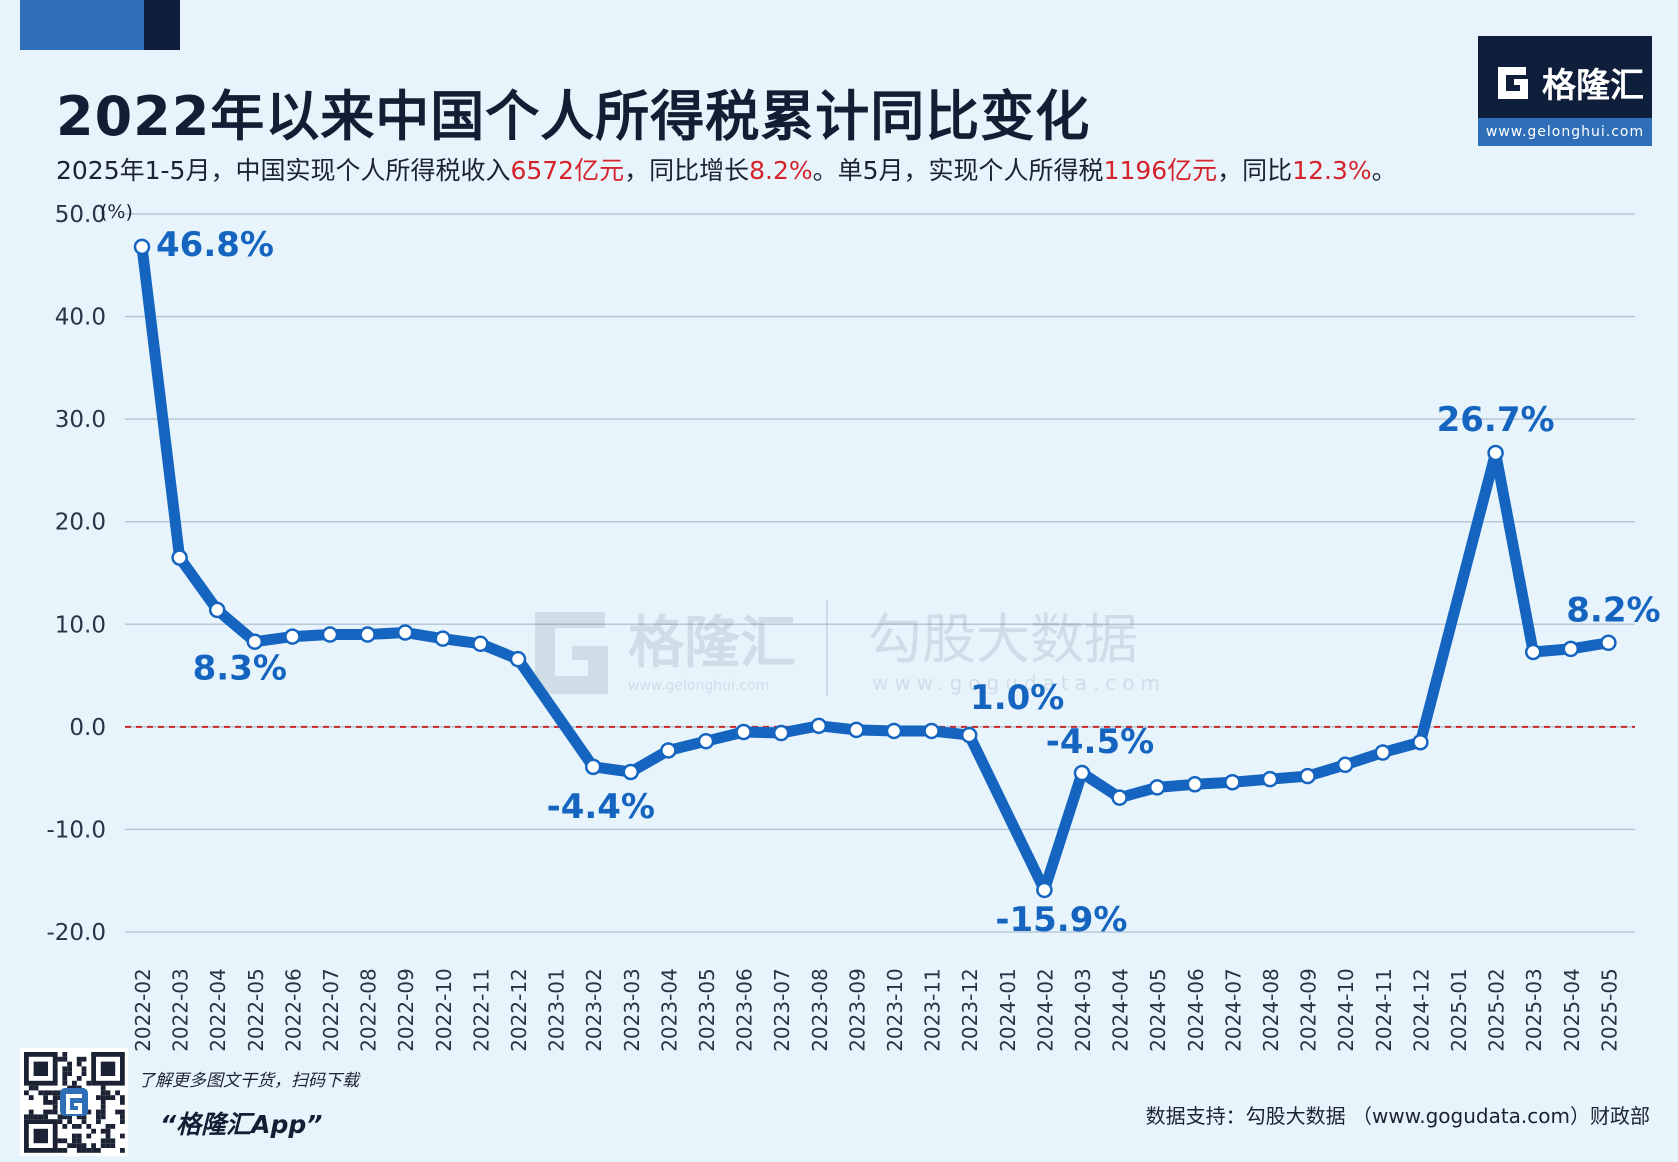 Image resolution: width=1678 pixels, height=1162 pixels. What do you see at coordinates (1496, 420) in the screenshot?
I see `data-label: 26.7%` at bounding box center [1496, 420].